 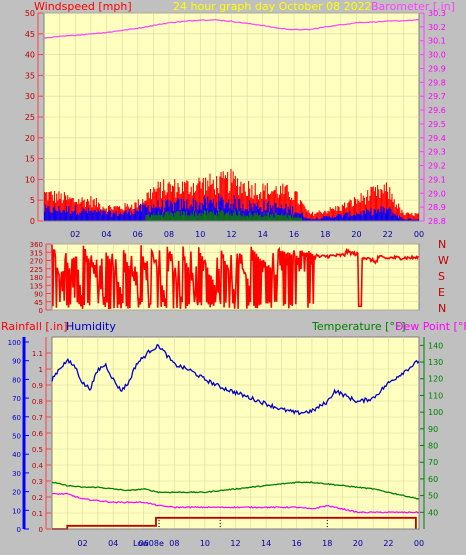 What do you see at coordinates (442, 308) in the screenshot?
I see `compass-letter: N` at bounding box center [442, 308].